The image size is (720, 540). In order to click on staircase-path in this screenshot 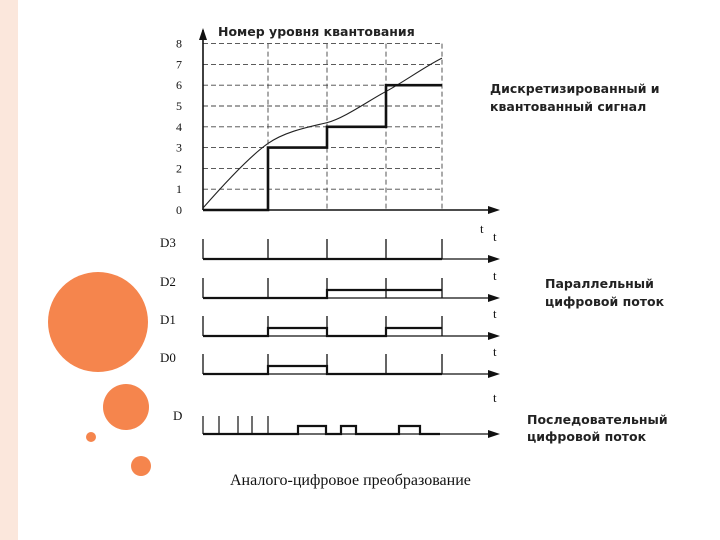, I will do `click(322, 147)`.